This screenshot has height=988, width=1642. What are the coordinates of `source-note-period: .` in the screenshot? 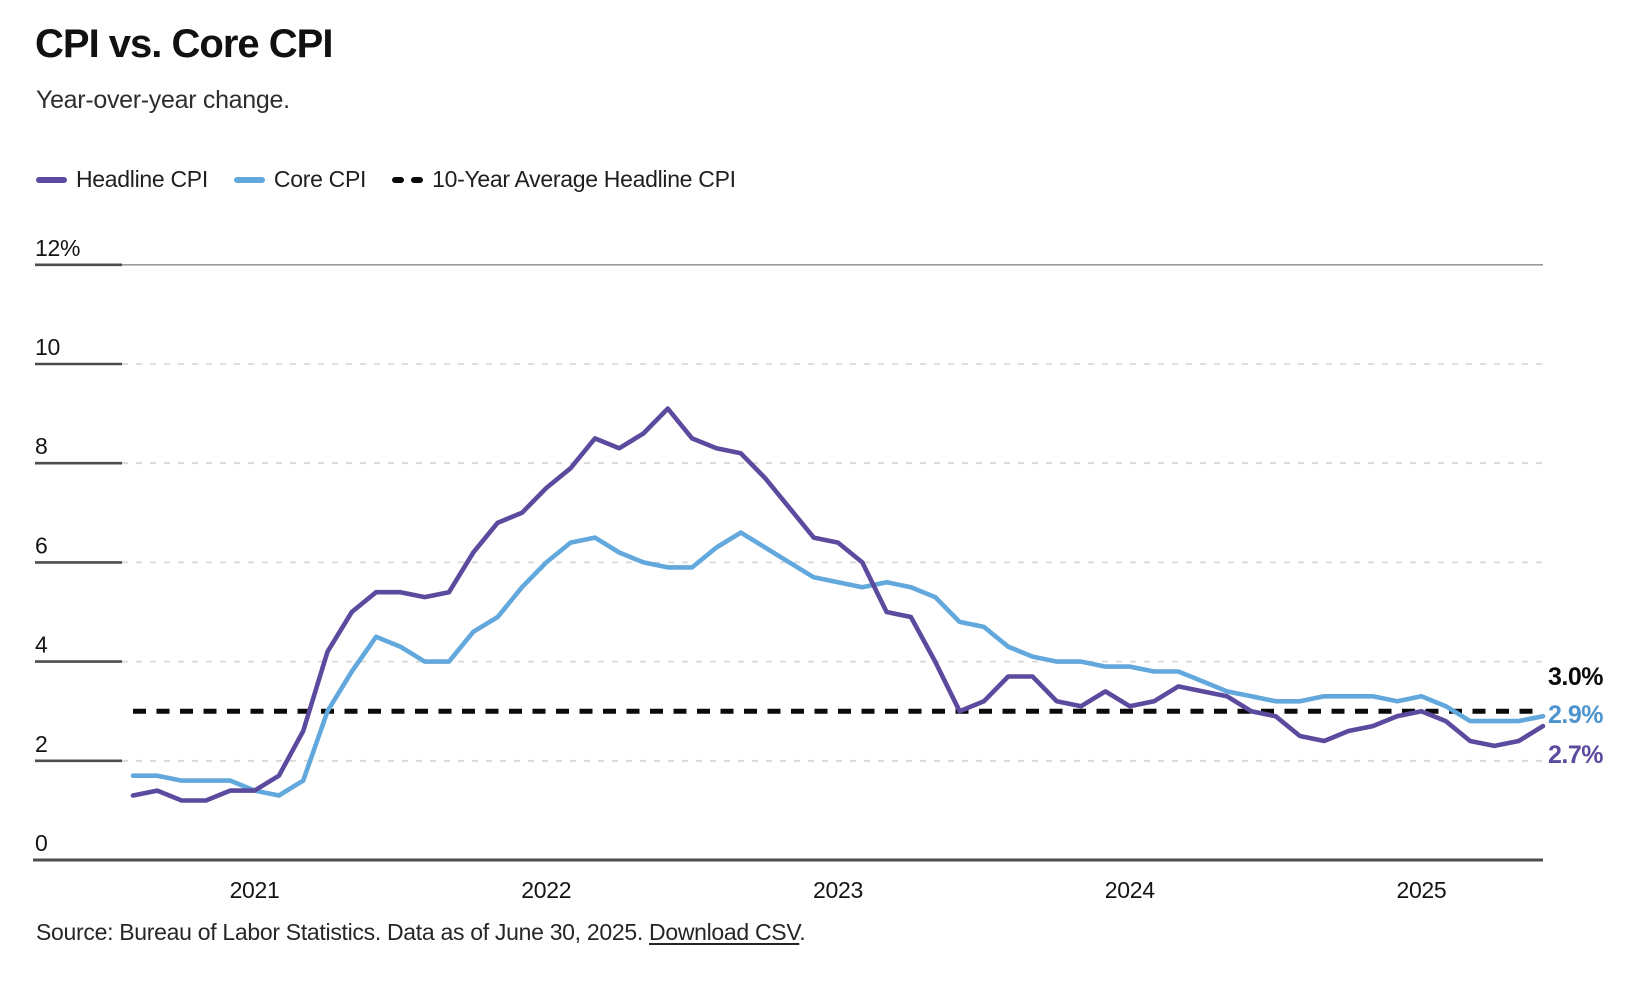 It's located at (802, 932).